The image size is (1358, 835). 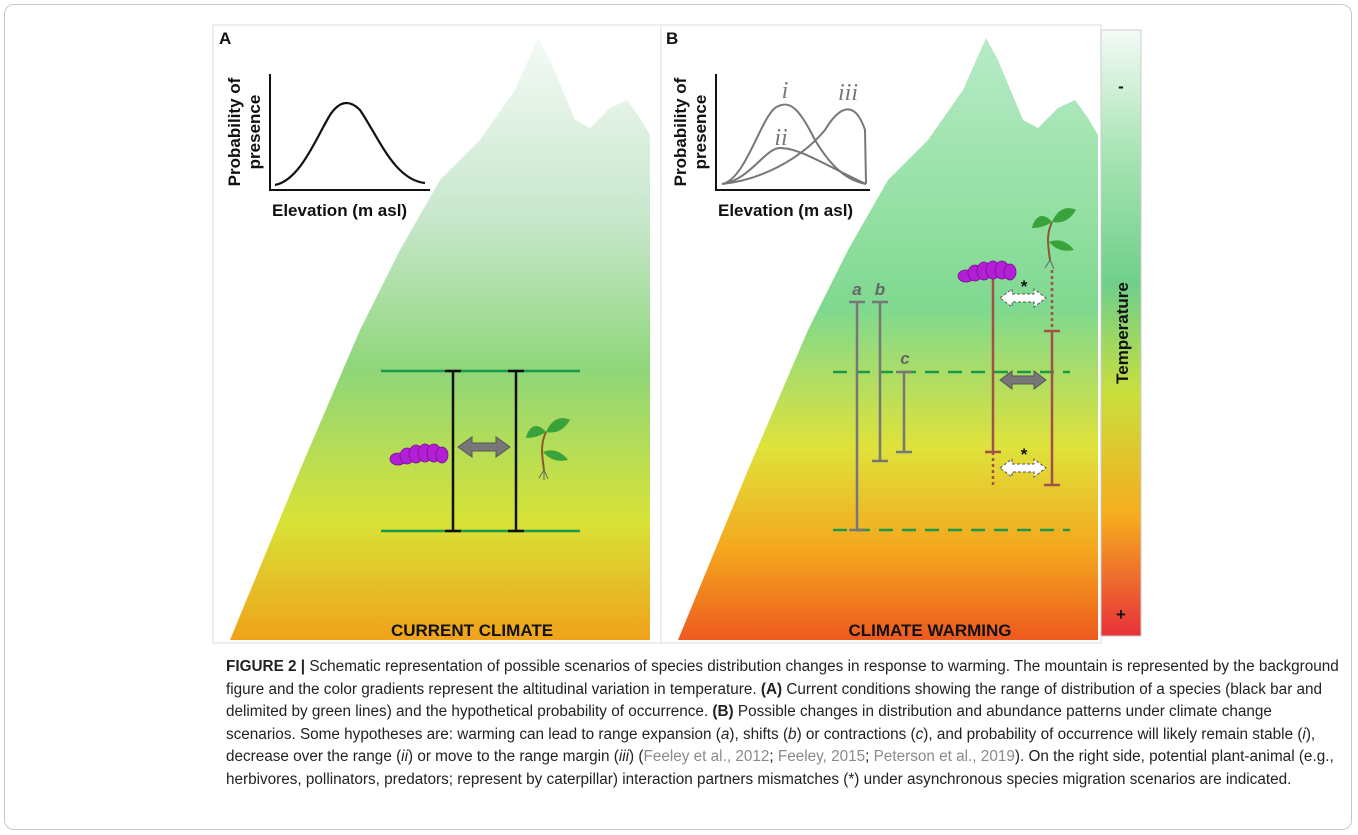 What do you see at coordinates (266, 666) in the screenshot?
I see `caption-label: FIGURE 2 |` at bounding box center [266, 666].